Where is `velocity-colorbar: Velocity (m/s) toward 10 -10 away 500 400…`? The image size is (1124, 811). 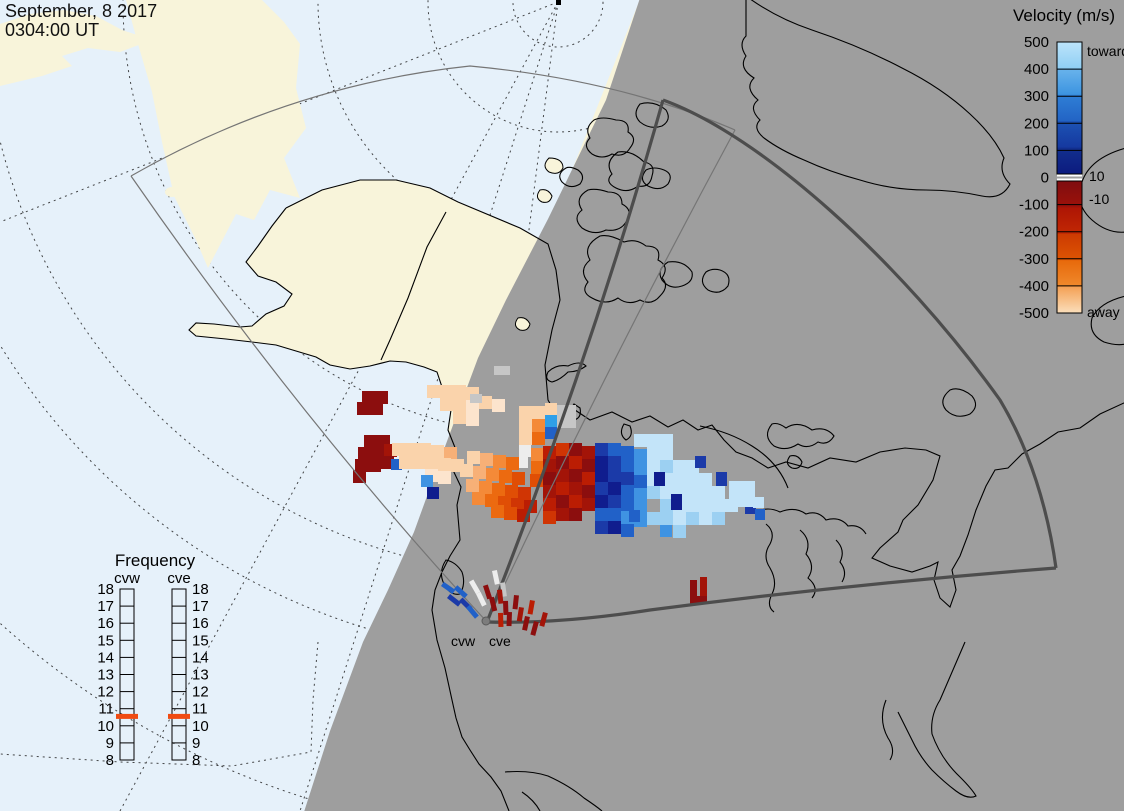
velocity-colorbar: Velocity (m/s) toward 10 -10 away 500 400… is located at coordinates (1068, 164).